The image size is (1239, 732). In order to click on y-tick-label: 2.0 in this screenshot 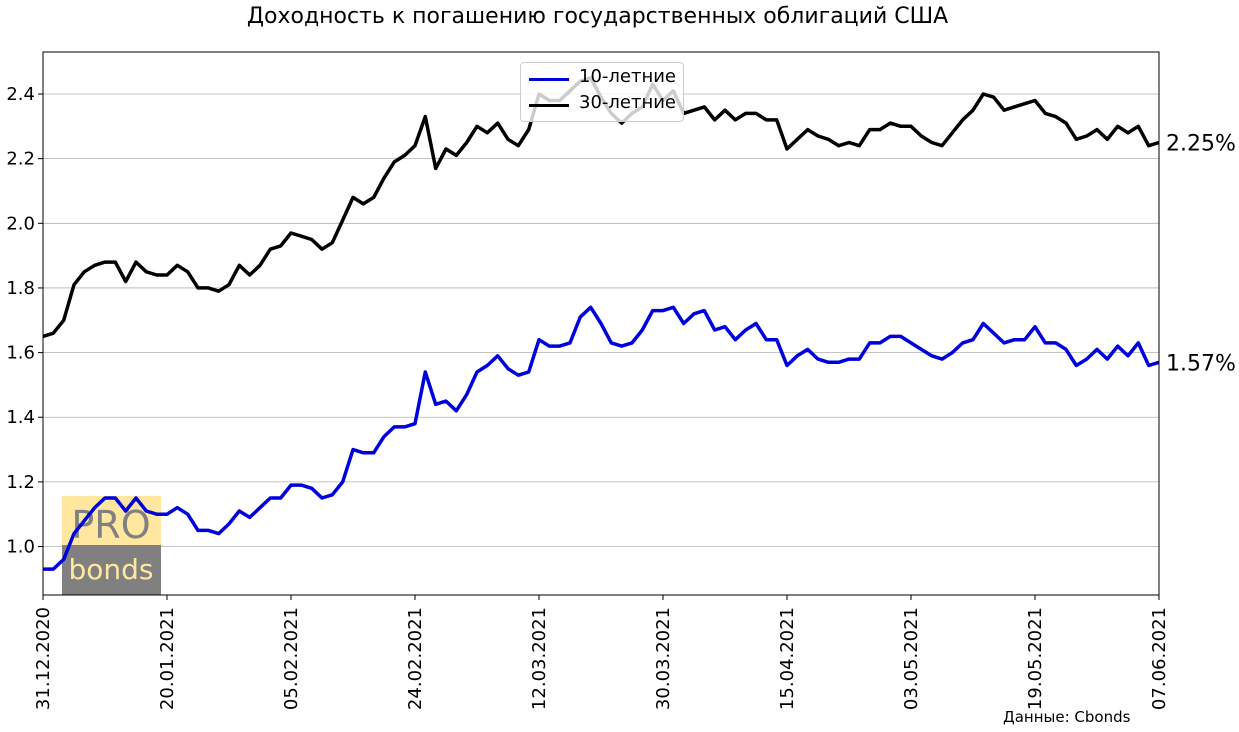, I will do `click(20, 223)`.